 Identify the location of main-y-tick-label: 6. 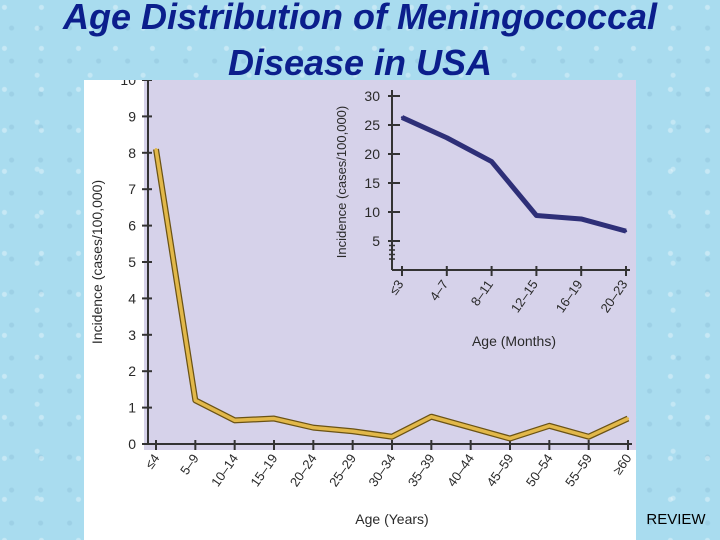
(132, 226).